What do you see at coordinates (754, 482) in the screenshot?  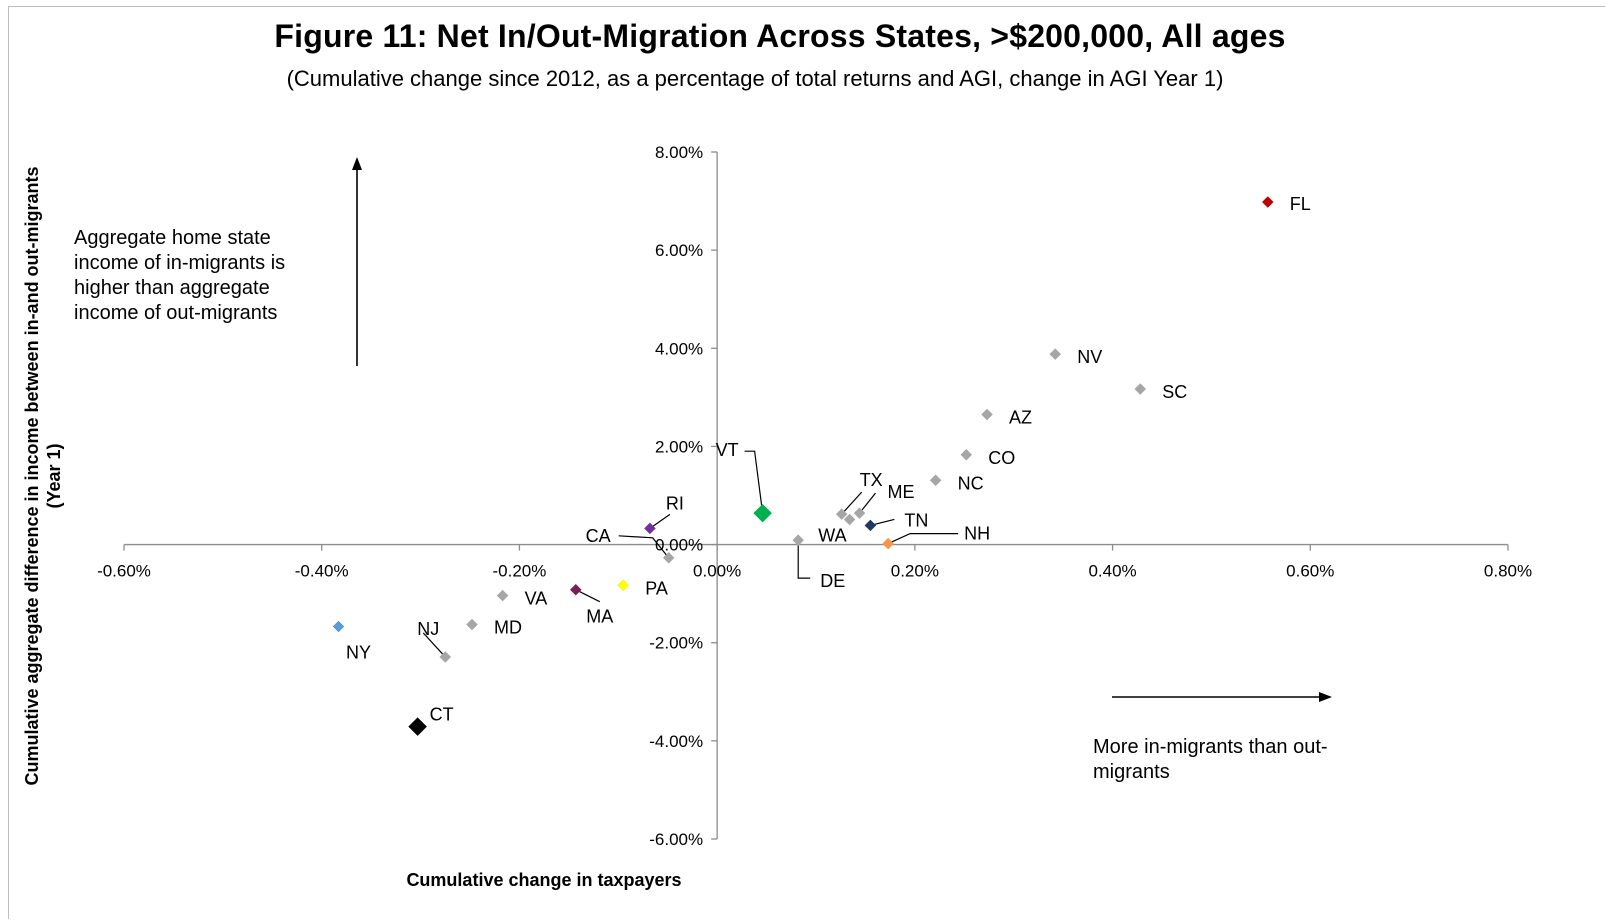 I see `leader-line-vt` at bounding box center [754, 482].